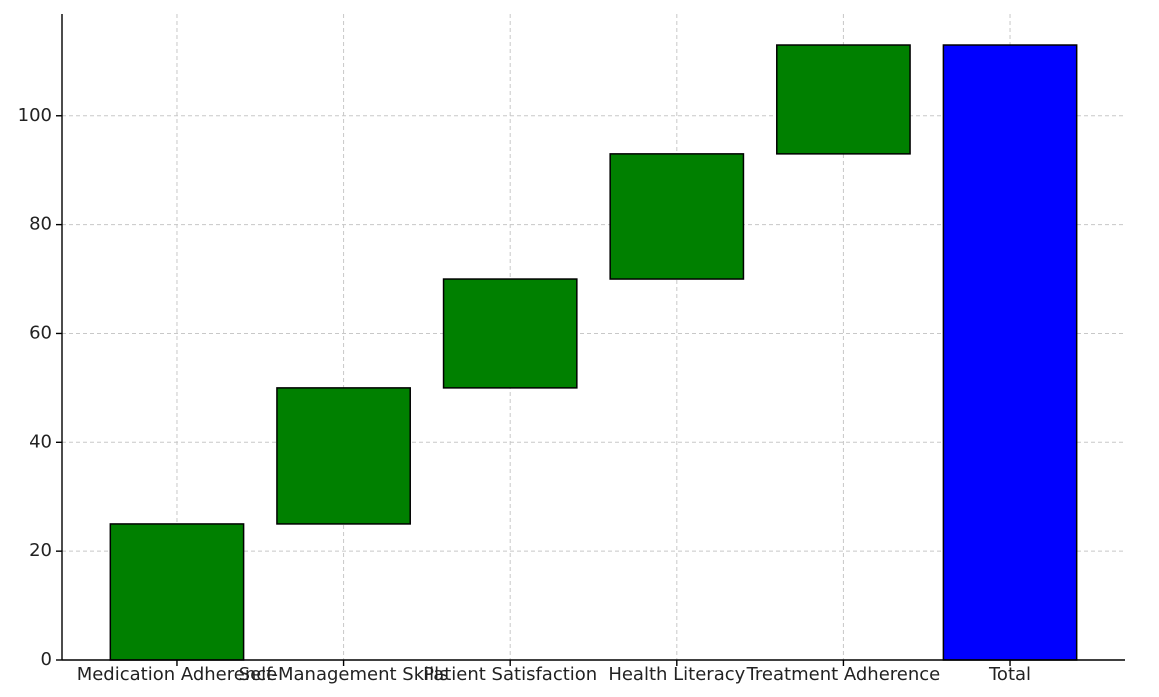 This screenshot has width=1159, height=697. I want to click on x-tick-label: Treatment Adherence, so click(843, 674).